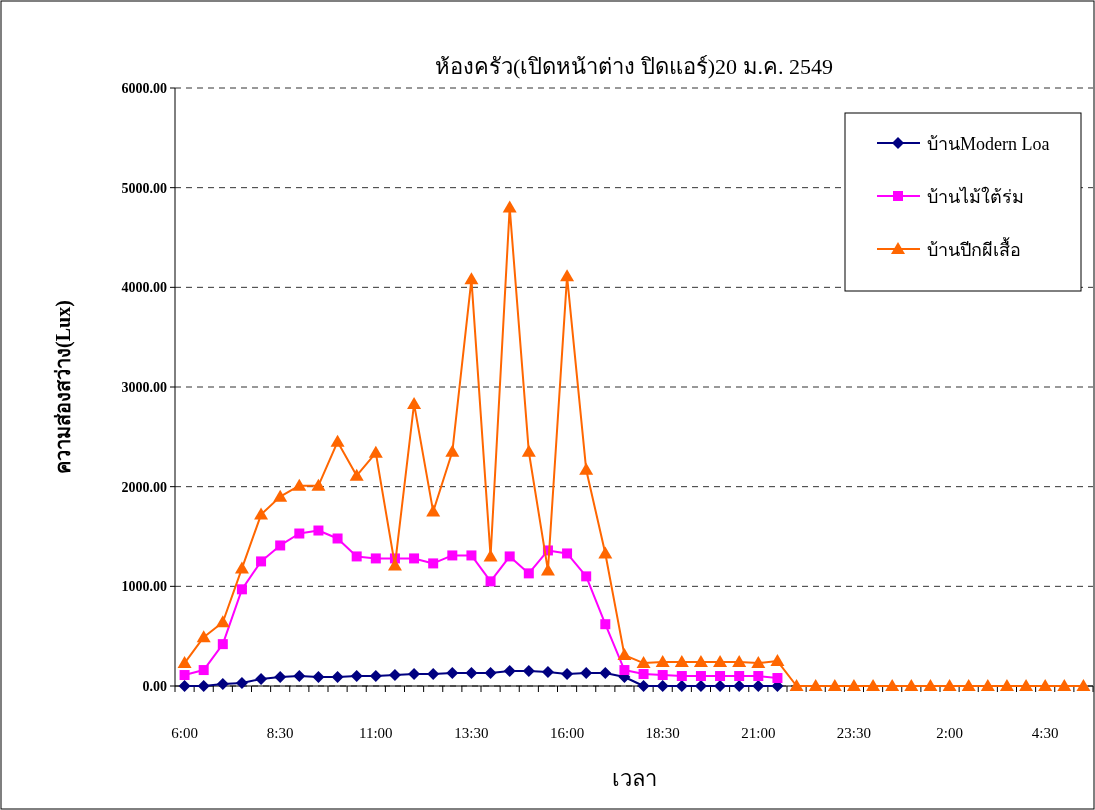 This screenshot has width=1095, height=810. I want to click on y-tick-label: 1000.00, so click(144, 587).